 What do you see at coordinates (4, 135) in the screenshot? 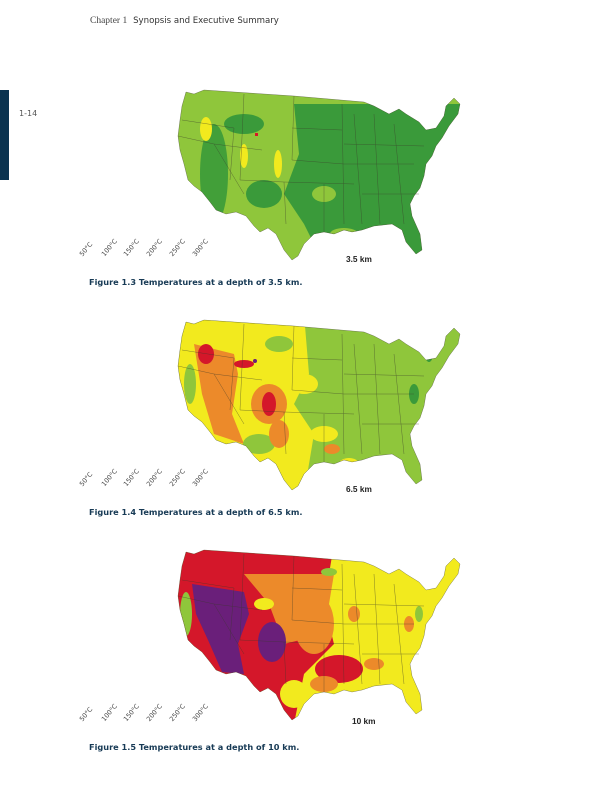
I see `side-tab` at bounding box center [4, 135].